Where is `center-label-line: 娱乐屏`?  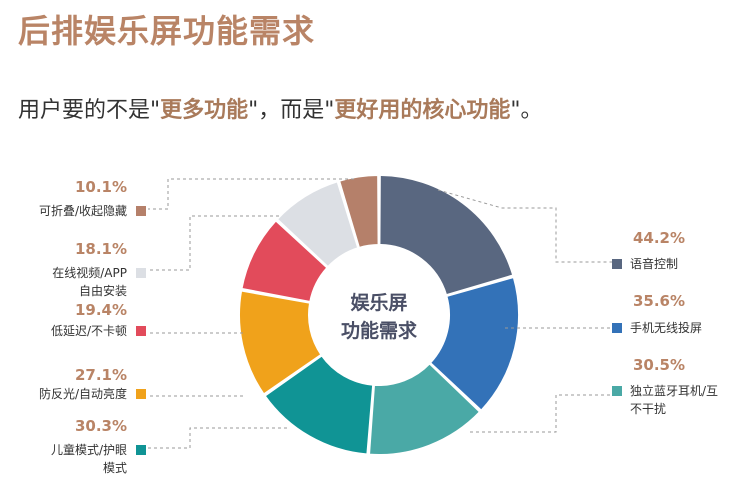
center-label-line: 娱乐屏 is located at coordinates (378, 302).